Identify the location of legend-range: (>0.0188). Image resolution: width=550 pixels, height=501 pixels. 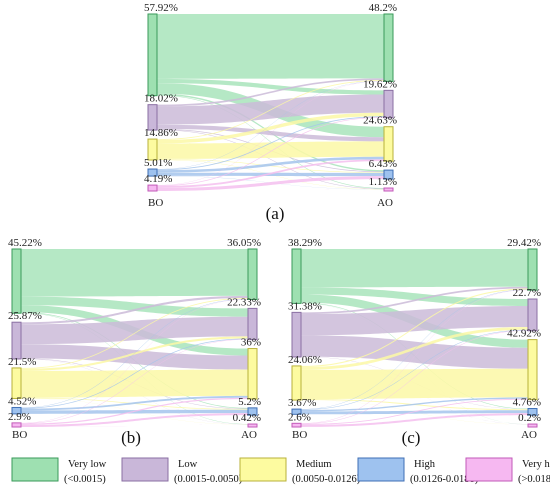
(534, 479).